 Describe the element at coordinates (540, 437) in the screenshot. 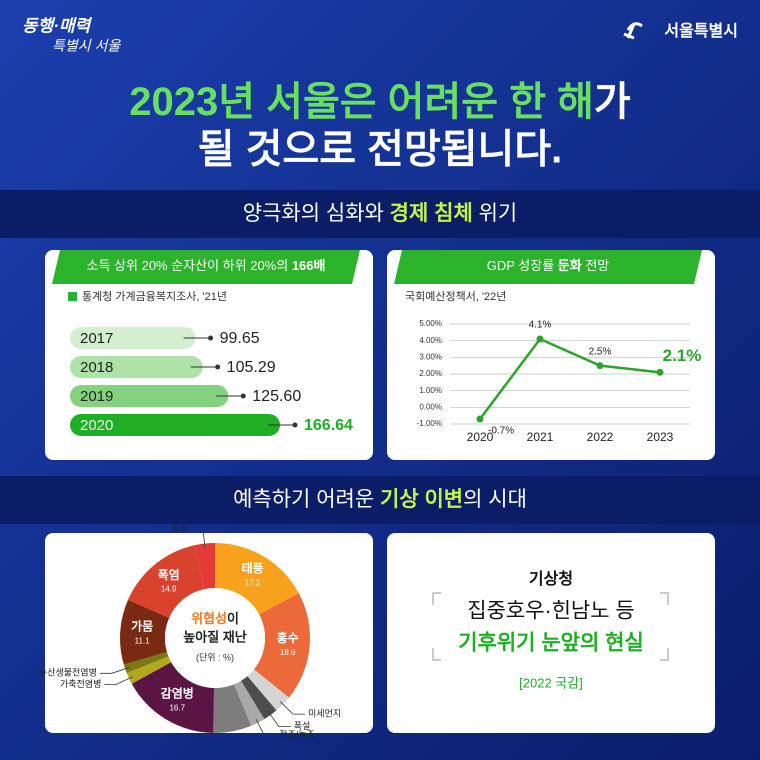

I see `x-tick-label: 2021` at that location.